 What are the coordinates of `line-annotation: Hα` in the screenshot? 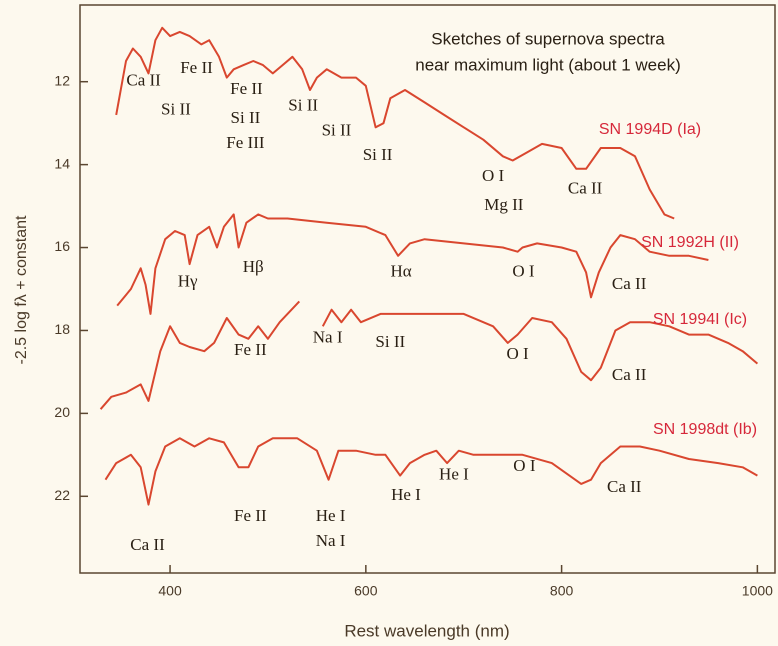 It's located at (400, 270).